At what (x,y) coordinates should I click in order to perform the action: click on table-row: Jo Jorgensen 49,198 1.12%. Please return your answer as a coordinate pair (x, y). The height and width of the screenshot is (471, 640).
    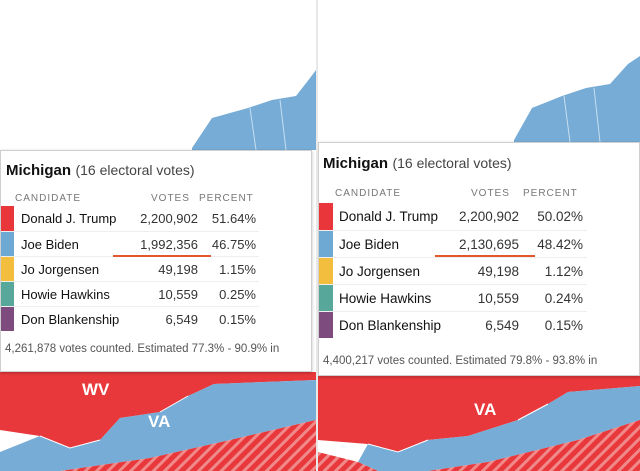
    Looking at the image, I should click on (453, 270).